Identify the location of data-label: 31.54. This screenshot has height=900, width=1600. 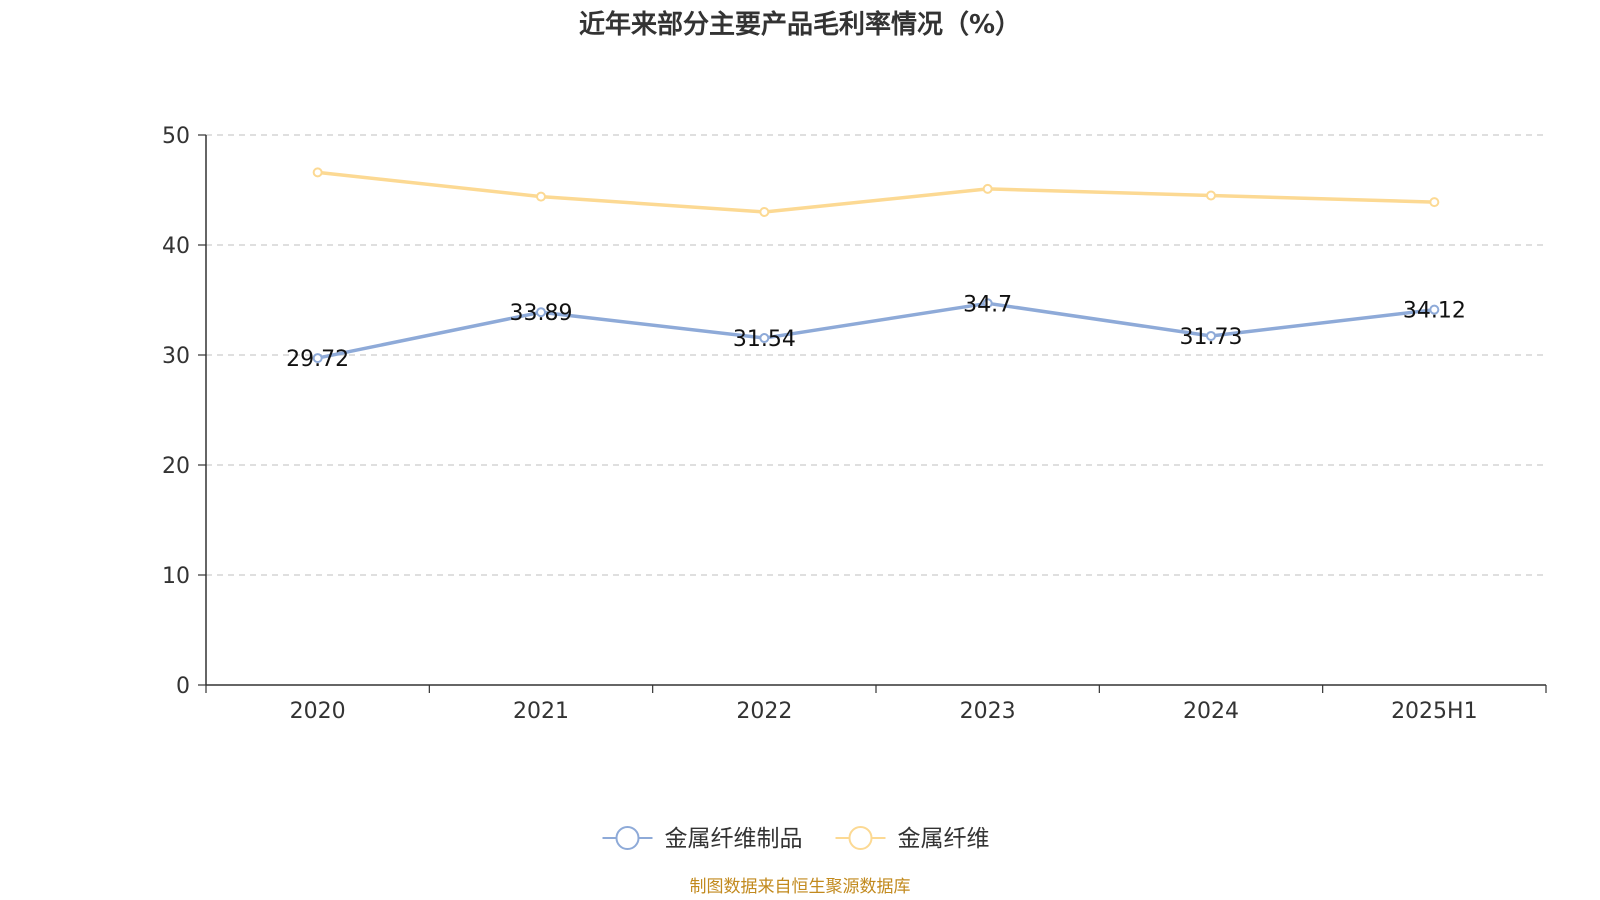
(764, 339).